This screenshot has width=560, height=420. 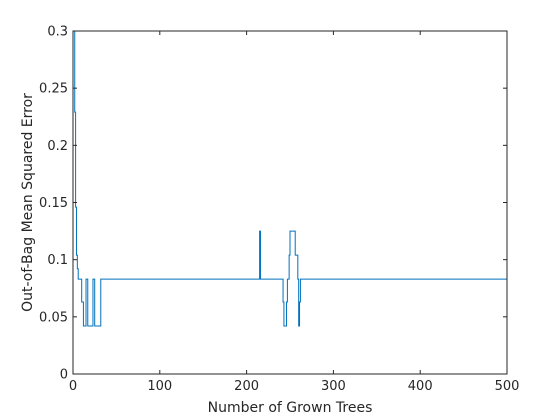 I want to click on y-tick-label: 0.1, so click(x=57, y=260).